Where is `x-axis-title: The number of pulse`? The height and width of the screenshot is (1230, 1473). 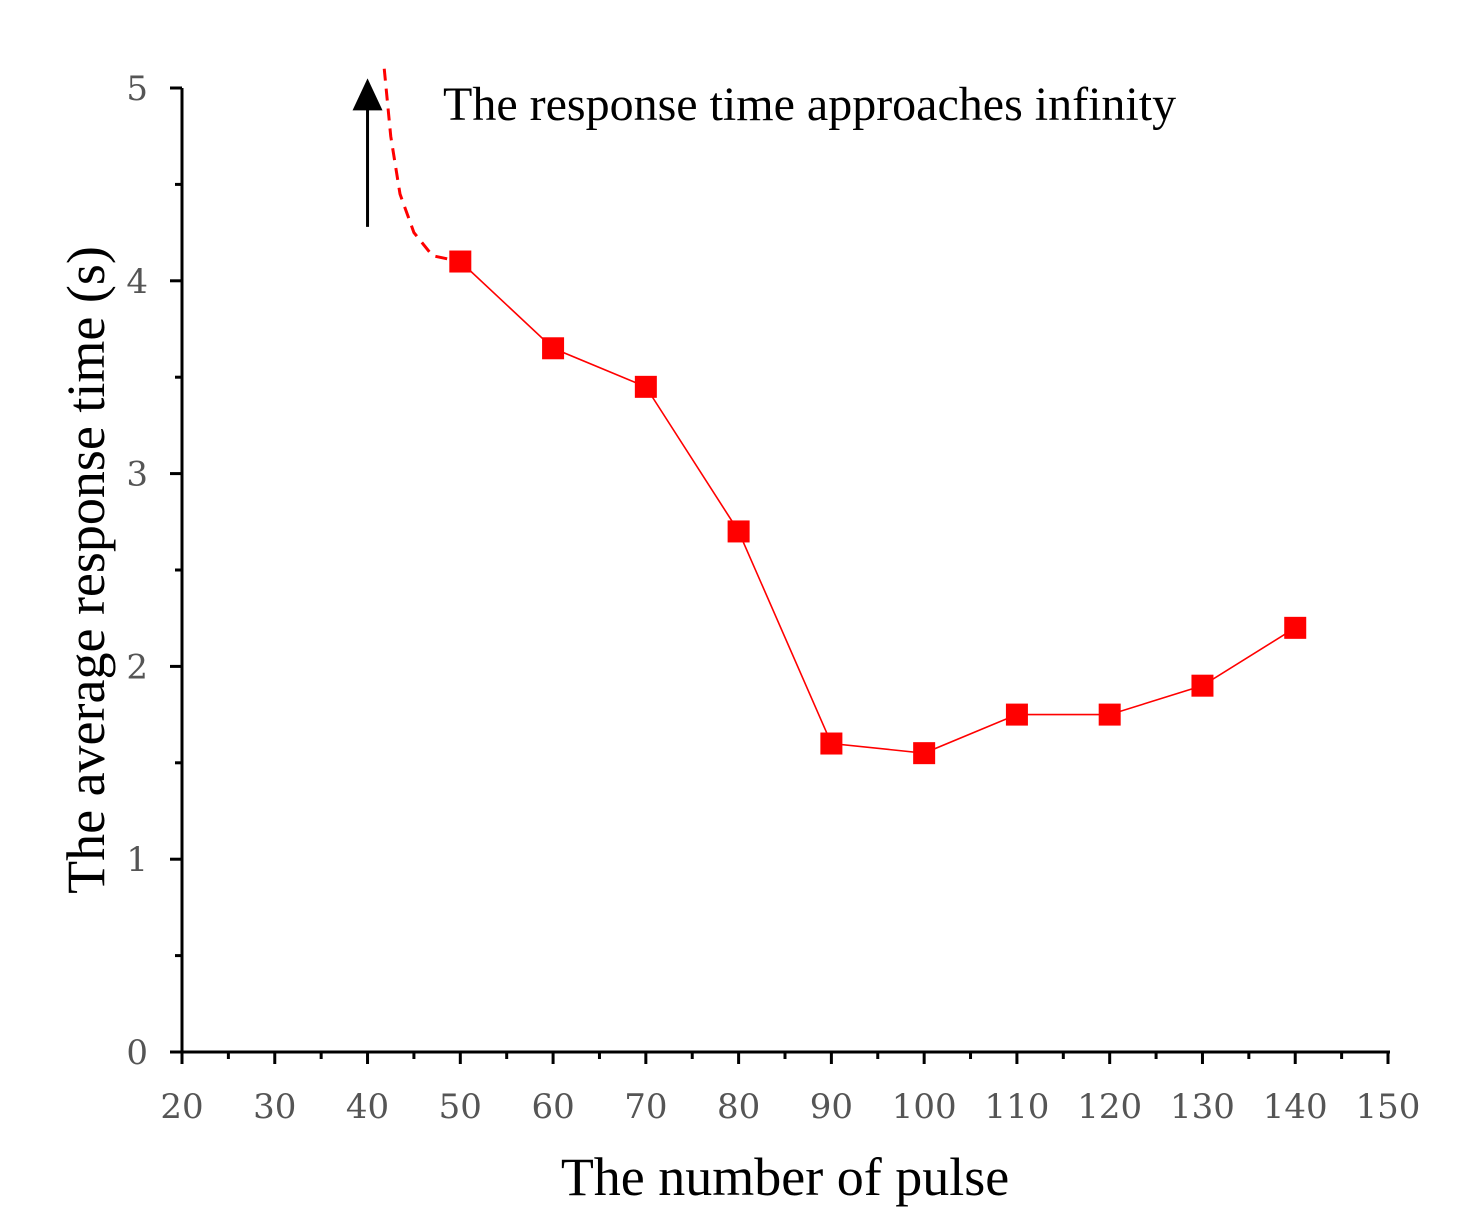
x-axis-title: The number of pulse is located at coordinates (785, 1177).